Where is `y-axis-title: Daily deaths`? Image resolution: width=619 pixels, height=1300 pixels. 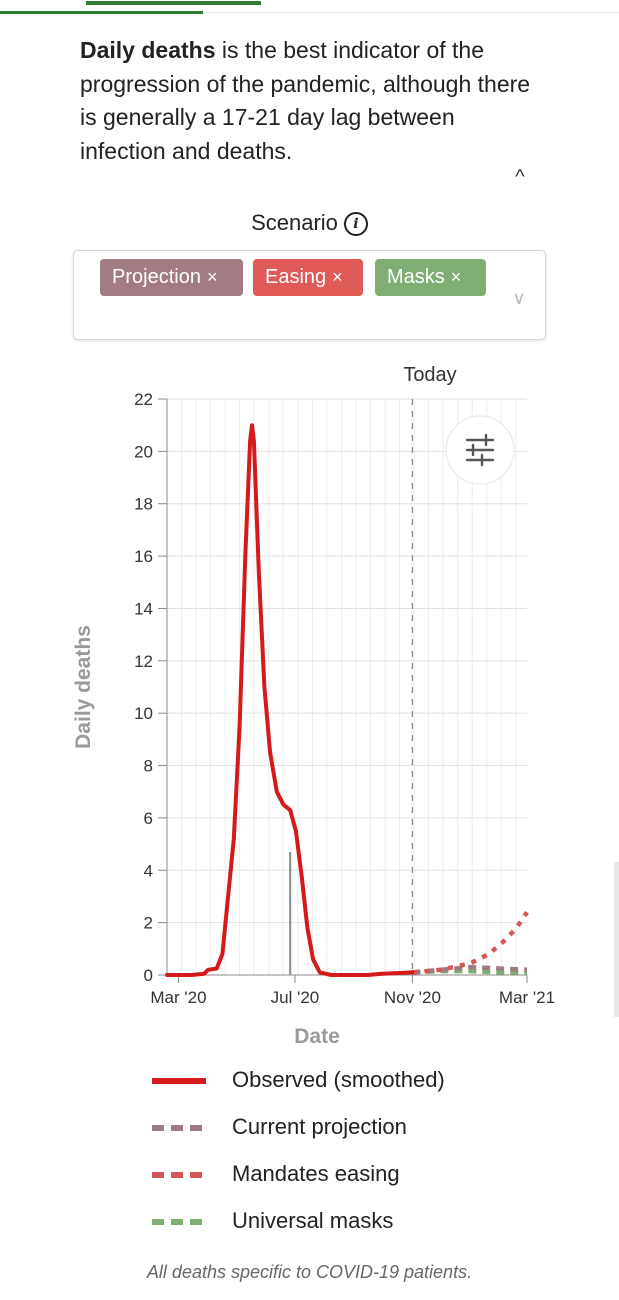 y-axis-title: Daily deaths is located at coordinates (83, 687).